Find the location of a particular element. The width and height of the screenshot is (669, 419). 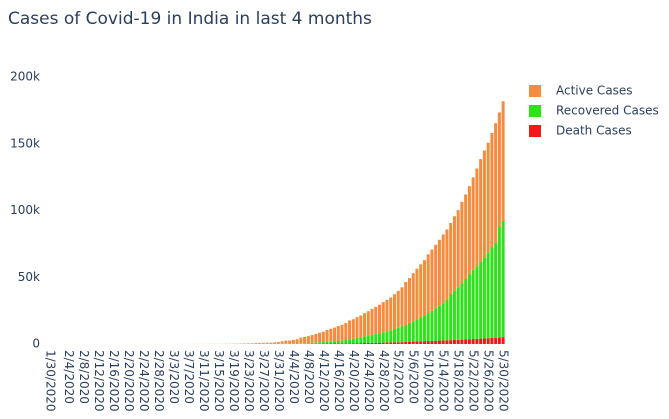

x-tick-label: 4/24/2020 is located at coordinates (369, 381).